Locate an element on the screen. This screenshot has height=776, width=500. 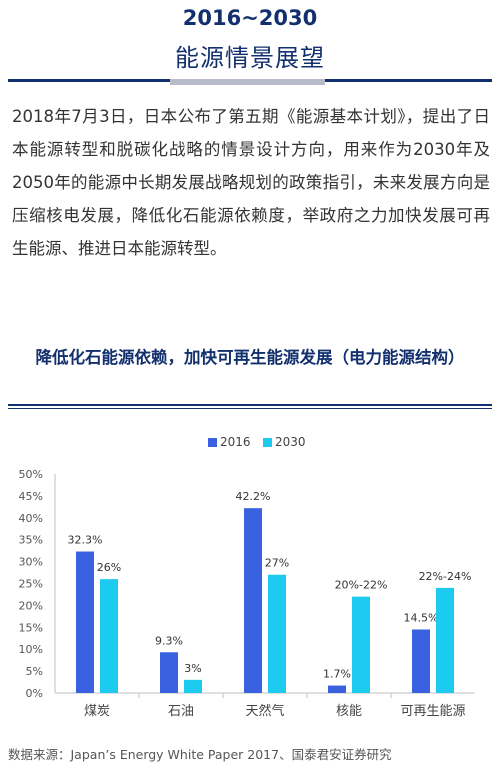
y-tick-label: 25% is located at coordinates (31, 584).